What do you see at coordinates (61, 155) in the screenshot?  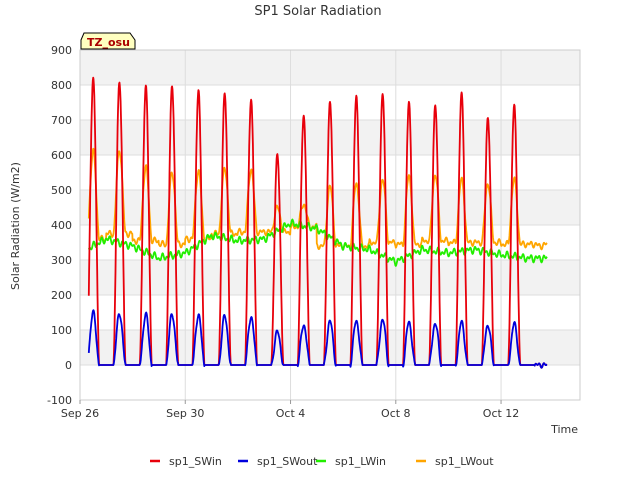 I see `y-tick-label: 600` at bounding box center [61, 155].